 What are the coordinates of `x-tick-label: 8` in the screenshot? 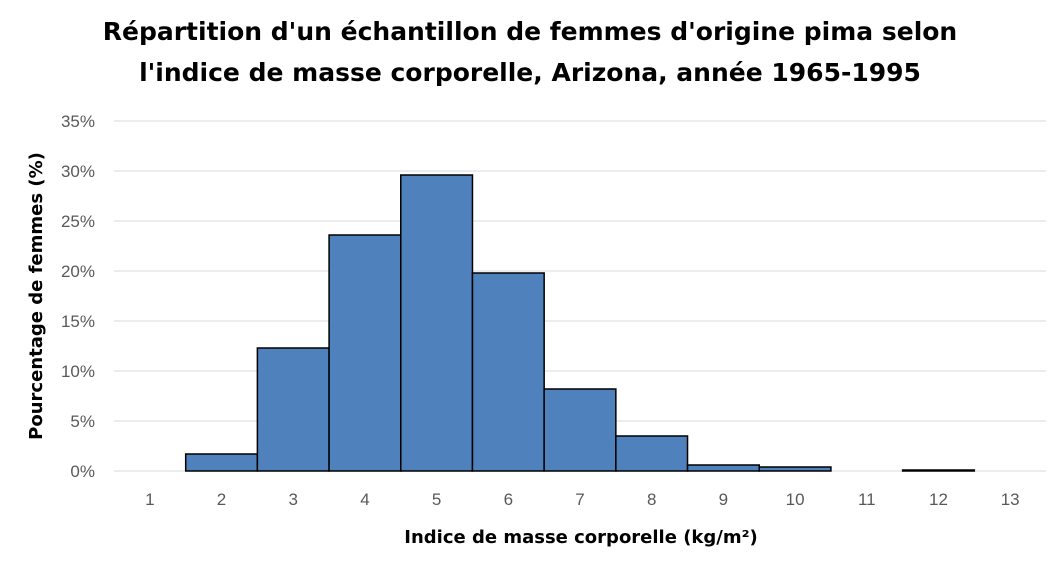 It's located at (651, 499).